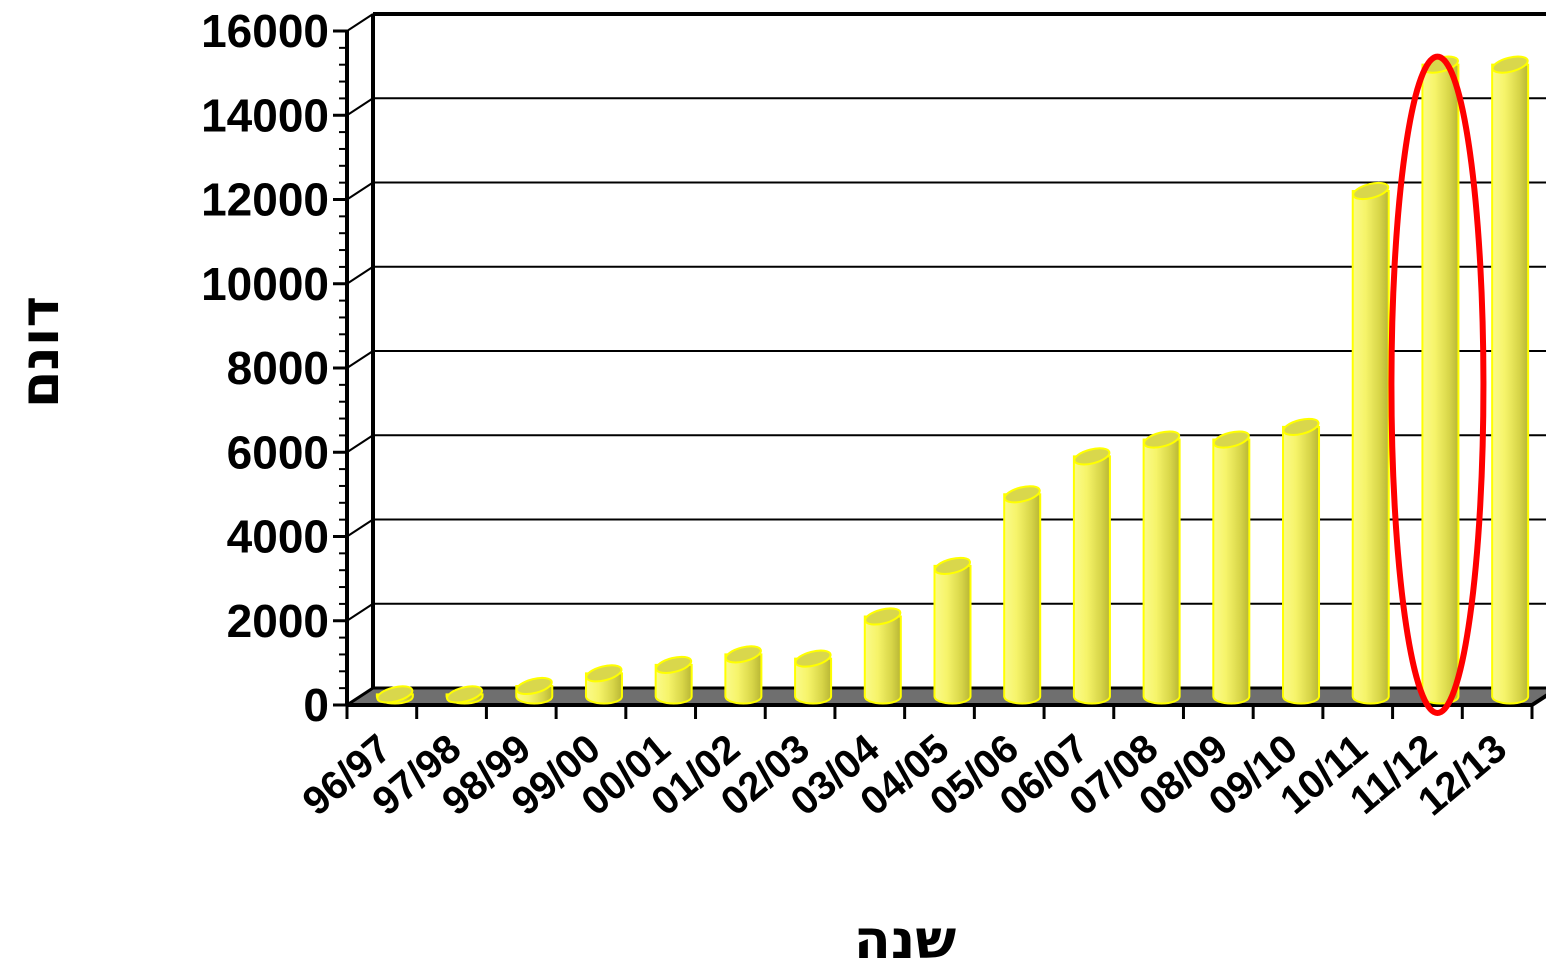  I want to click on highlight-layer, so click(1437, 384).